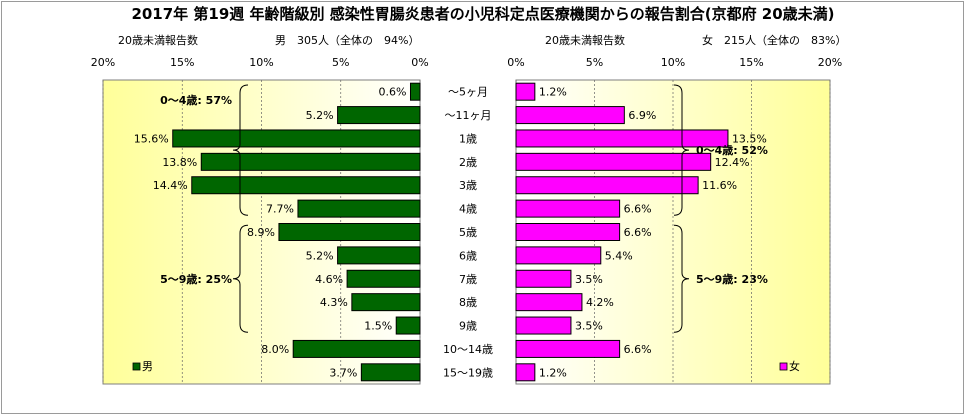 This screenshot has width=967, height=417. Describe the element at coordinates (468, 185) in the screenshot. I see `category-label: 3歳` at that location.